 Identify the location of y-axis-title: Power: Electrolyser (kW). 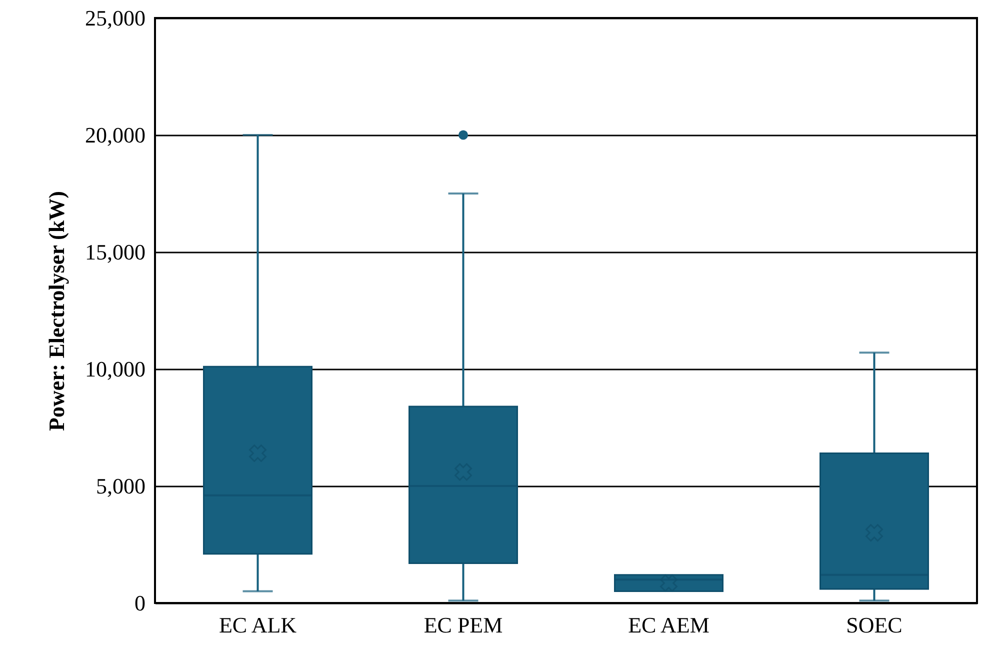
(56, 311).